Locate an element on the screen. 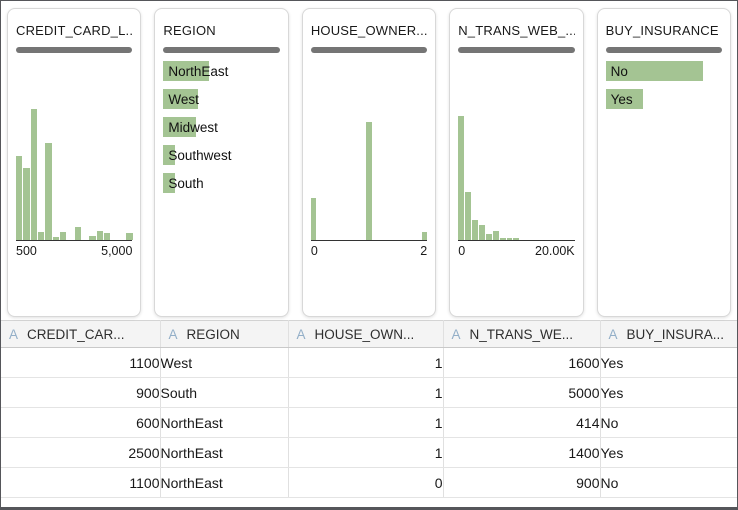  table-row: 1100 NorthEast 0 900 No is located at coordinates (369, 482).